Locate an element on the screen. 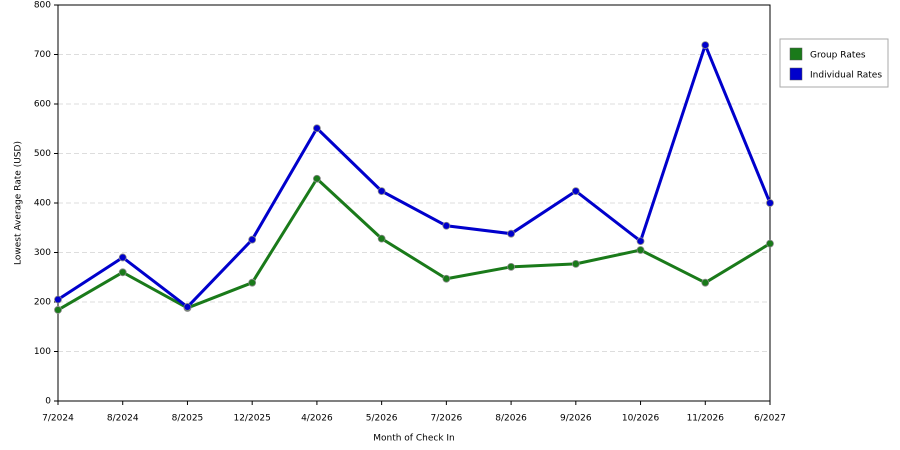 Image resolution: width=900 pixels, height=450 pixels. x-tick-label: 7/2024 is located at coordinates (58, 419).